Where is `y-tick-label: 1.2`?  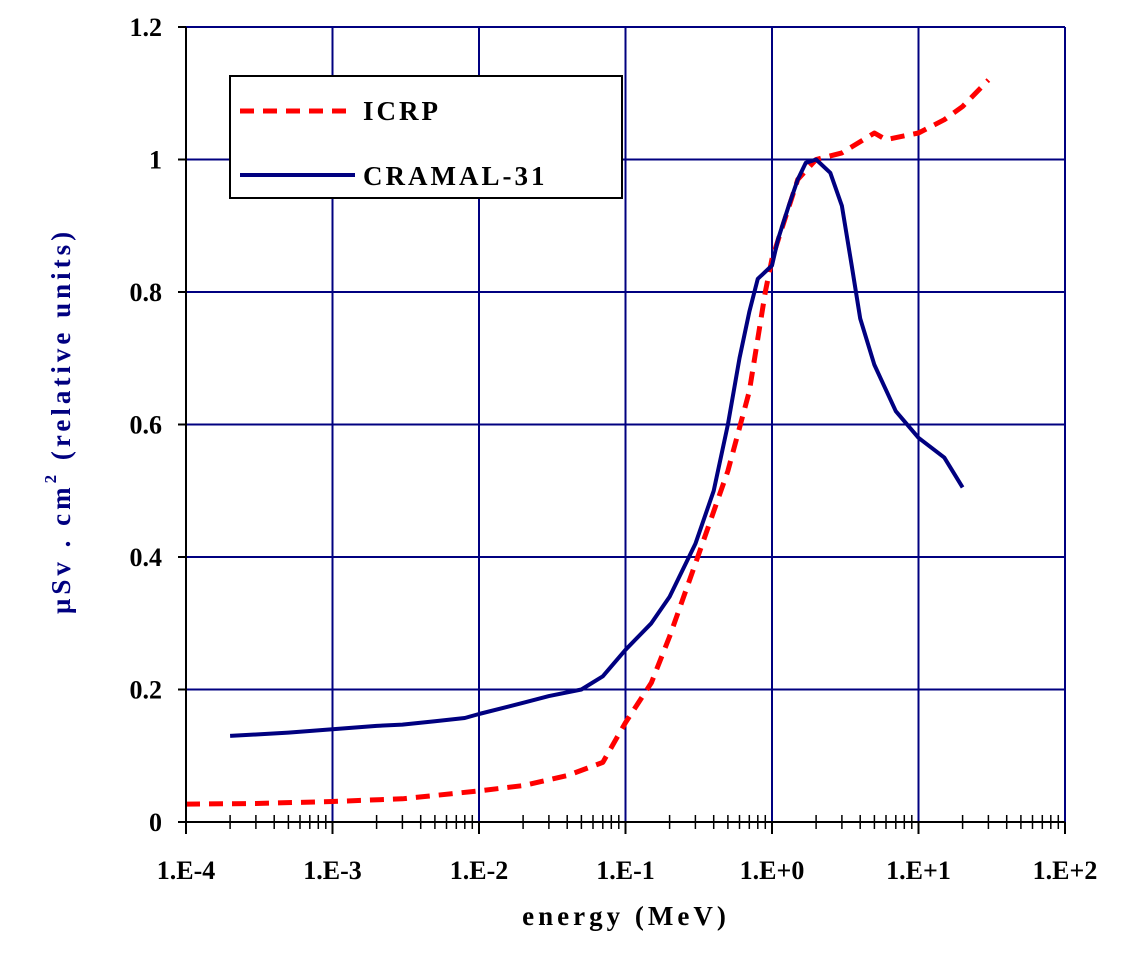 y-tick-label: 1.2 is located at coordinates (146, 27).